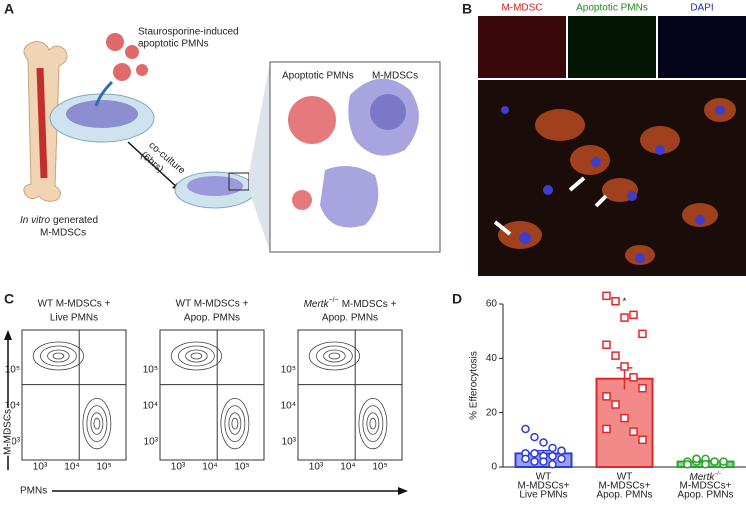 The image size is (746, 506). I want to click on italic: In vitro, so click(35, 220).